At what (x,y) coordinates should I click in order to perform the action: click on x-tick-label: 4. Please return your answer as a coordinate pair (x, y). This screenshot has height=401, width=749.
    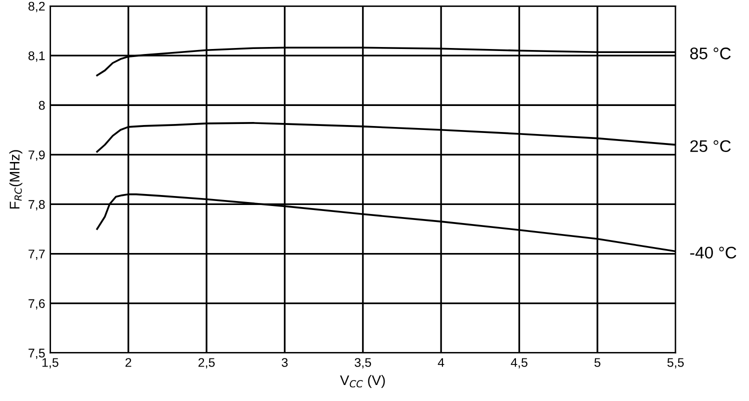
    Looking at the image, I should click on (441, 362).